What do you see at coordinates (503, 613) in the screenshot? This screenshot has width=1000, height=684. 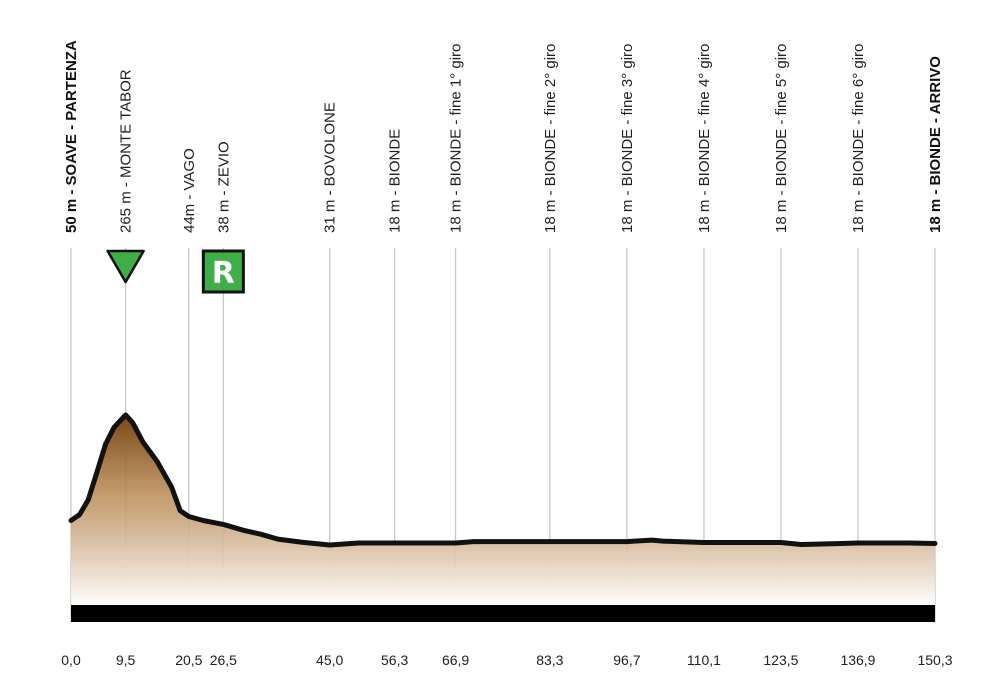 I see `baseline-bar` at bounding box center [503, 613].